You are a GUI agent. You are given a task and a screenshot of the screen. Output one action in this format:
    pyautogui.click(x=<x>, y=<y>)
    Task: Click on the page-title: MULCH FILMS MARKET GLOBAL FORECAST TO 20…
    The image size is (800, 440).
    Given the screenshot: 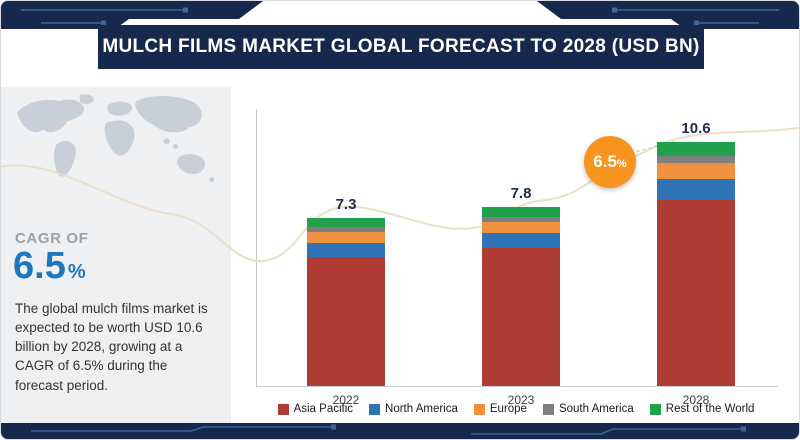 What is the action you would take?
    pyautogui.click(x=401, y=46)
    